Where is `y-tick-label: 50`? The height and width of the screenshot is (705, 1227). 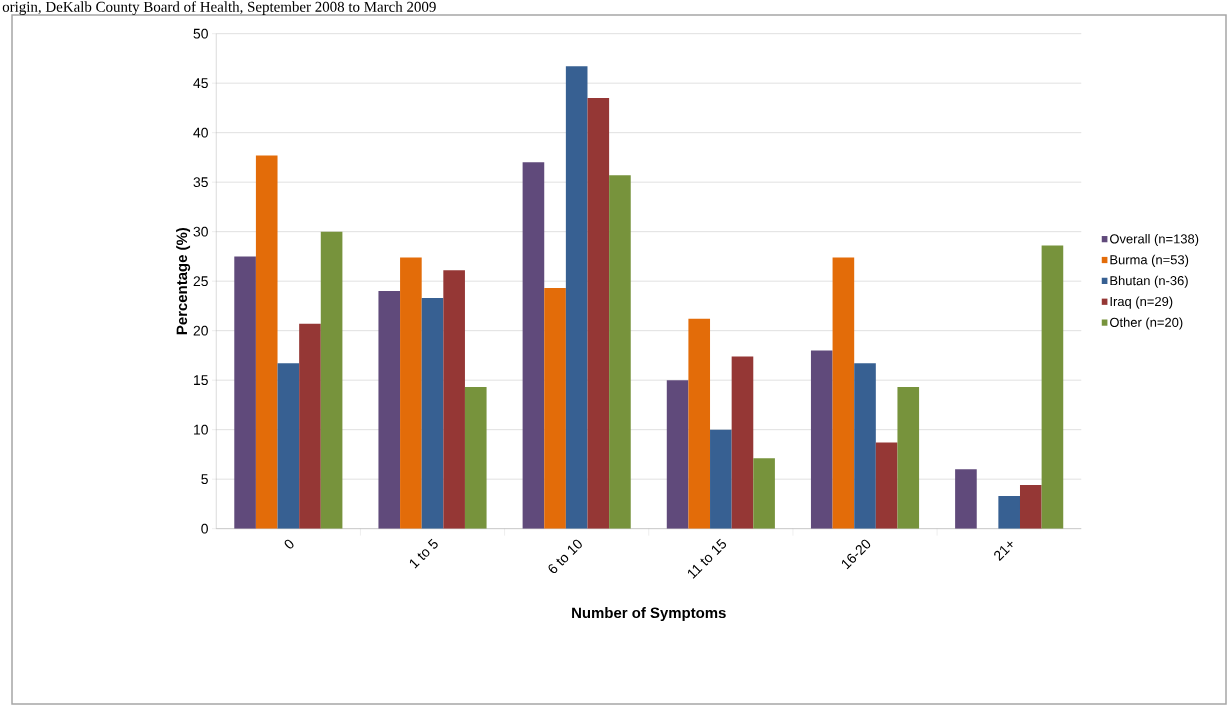 y-tick-label: 50 is located at coordinates (200, 33).